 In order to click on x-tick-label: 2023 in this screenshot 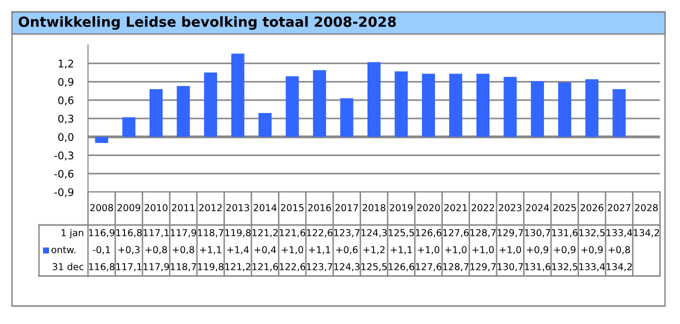, I will do `click(510, 208)`.